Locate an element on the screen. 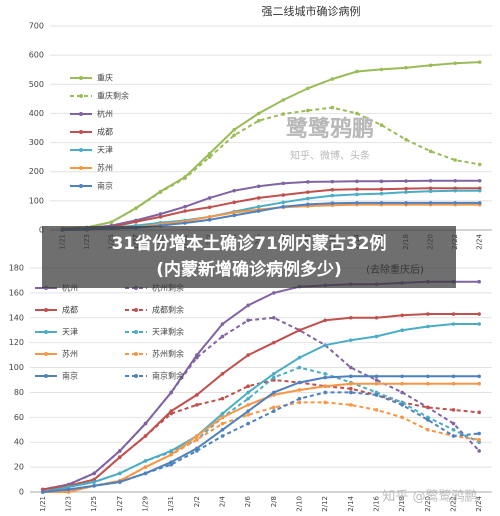  legend-label: 杭州 is located at coordinates (105, 114).